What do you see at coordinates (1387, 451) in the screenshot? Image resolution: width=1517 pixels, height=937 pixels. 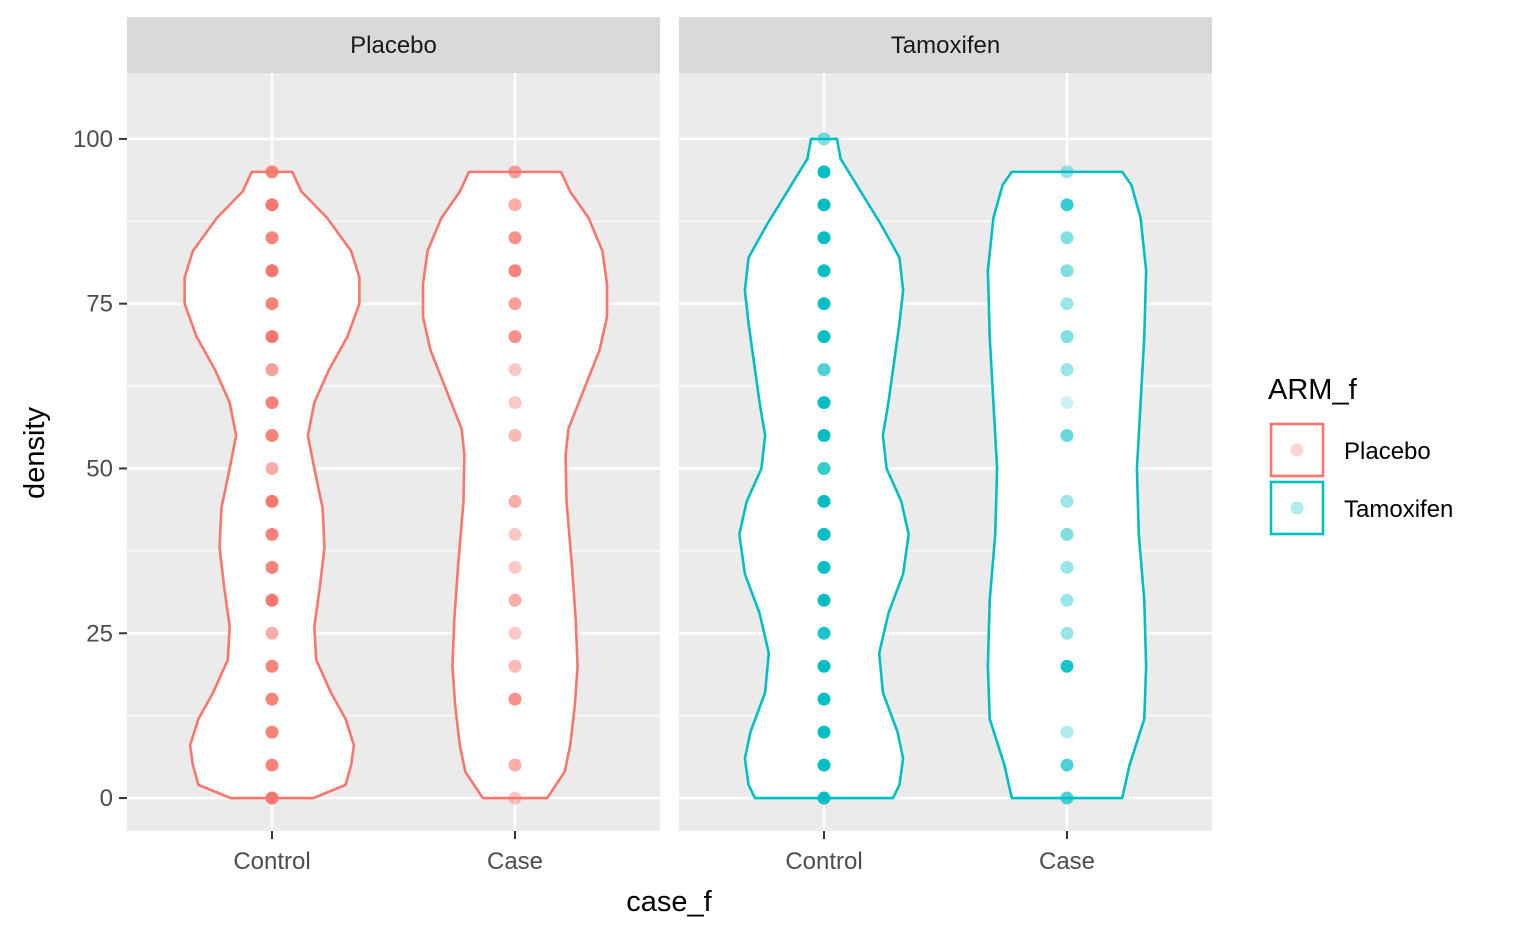 I see `legend-label: Placebo` at bounding box center [1387, 451].